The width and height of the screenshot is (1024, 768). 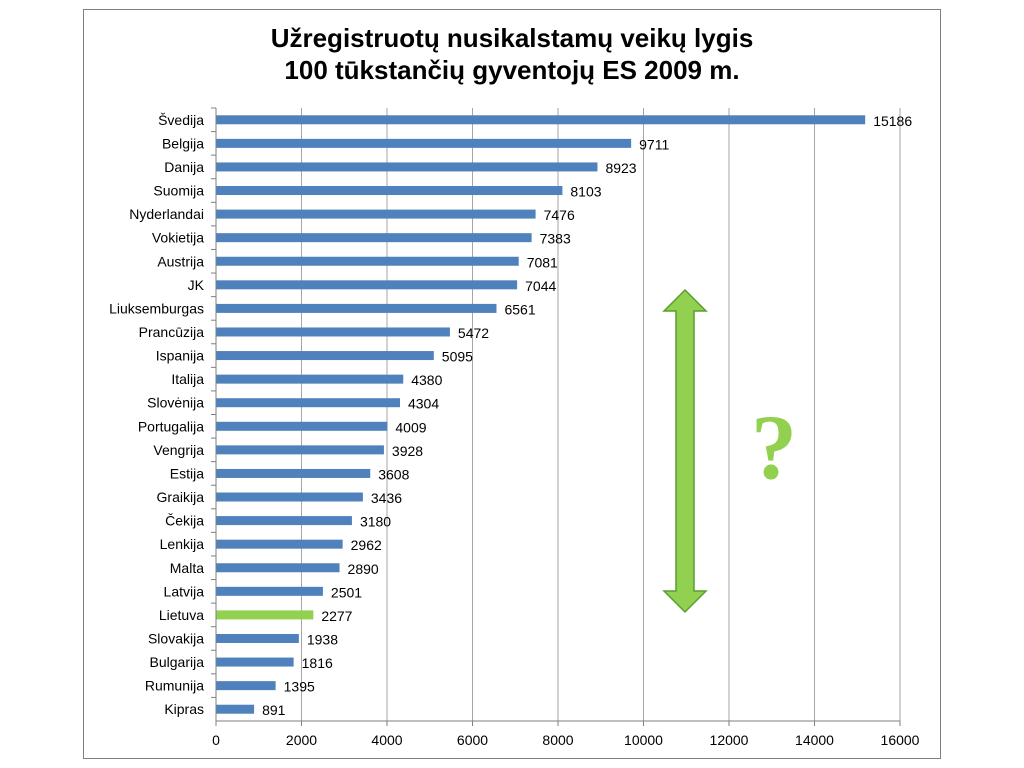 I want to click on category-label: Italija, so click(x=187, y=379).